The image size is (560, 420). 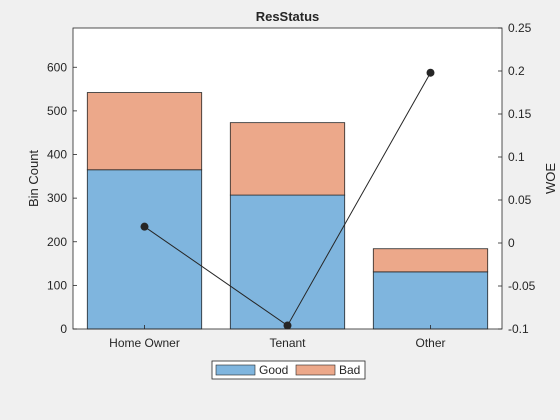 I want to click on bar-good-other, so click(x=430, y=300).